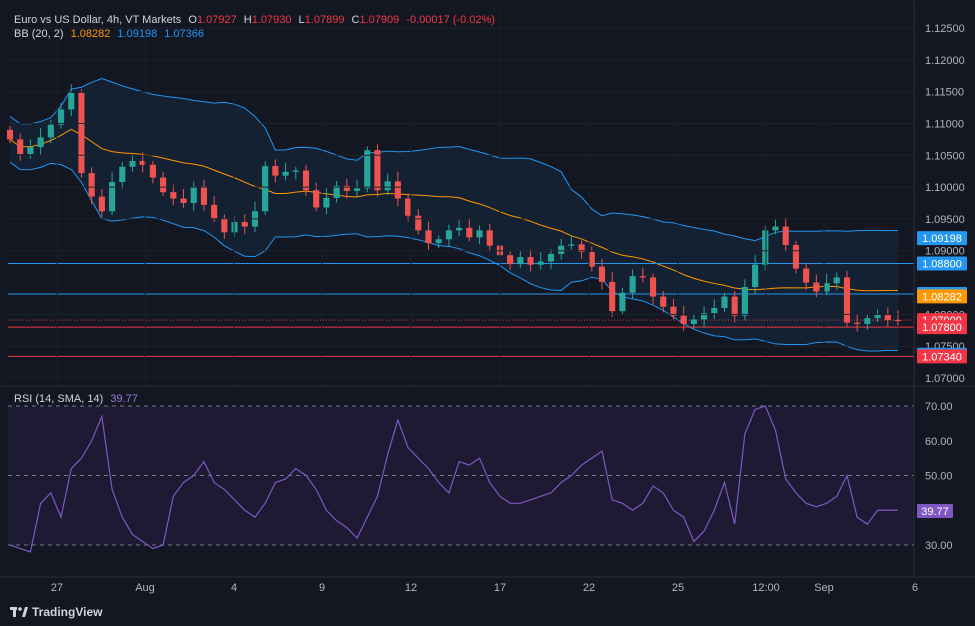 Image resolution: width=975 pixels, height=626 pixels. I want to click on tradingview-brand: TradingView, so click(56, 612).